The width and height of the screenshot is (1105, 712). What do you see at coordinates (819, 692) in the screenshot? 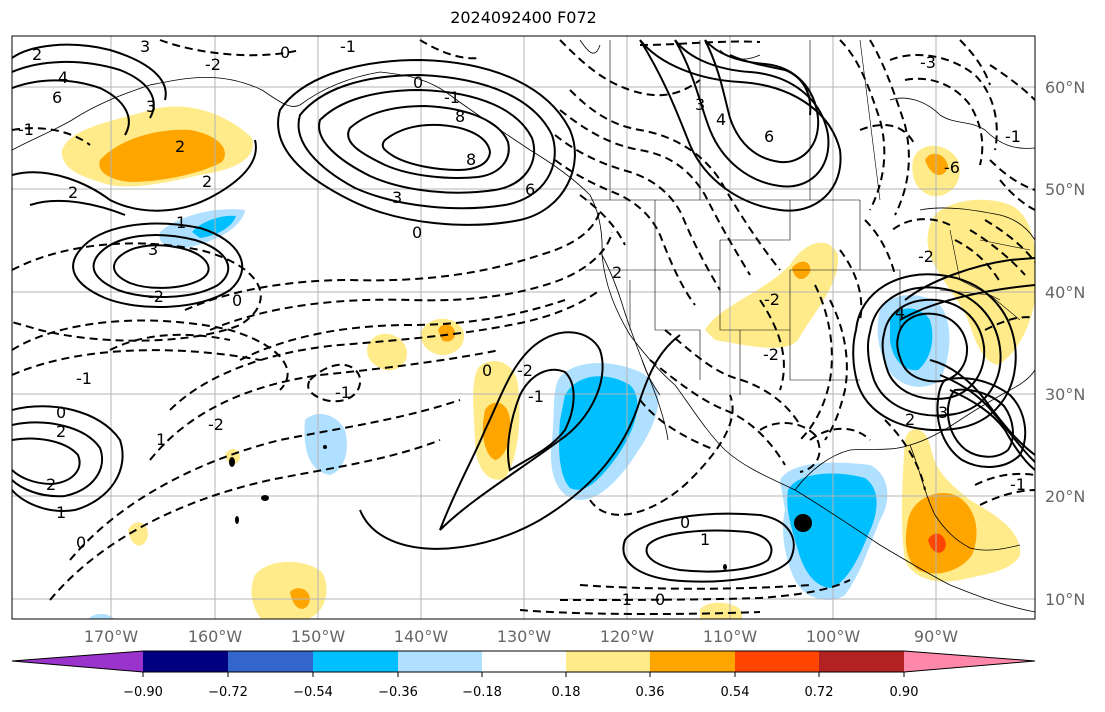
I see `colorbar-tick-label: 0.72` at bounding box center [819, 692].